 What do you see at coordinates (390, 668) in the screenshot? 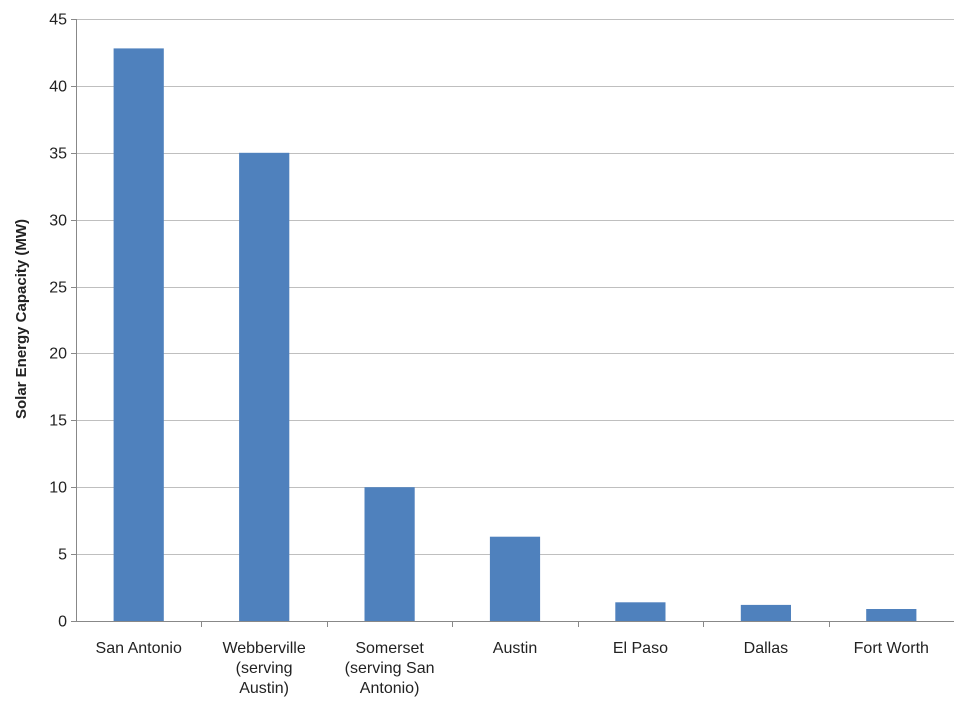
I see `x-category-label: (serving San` at bounding box center [390, 668].